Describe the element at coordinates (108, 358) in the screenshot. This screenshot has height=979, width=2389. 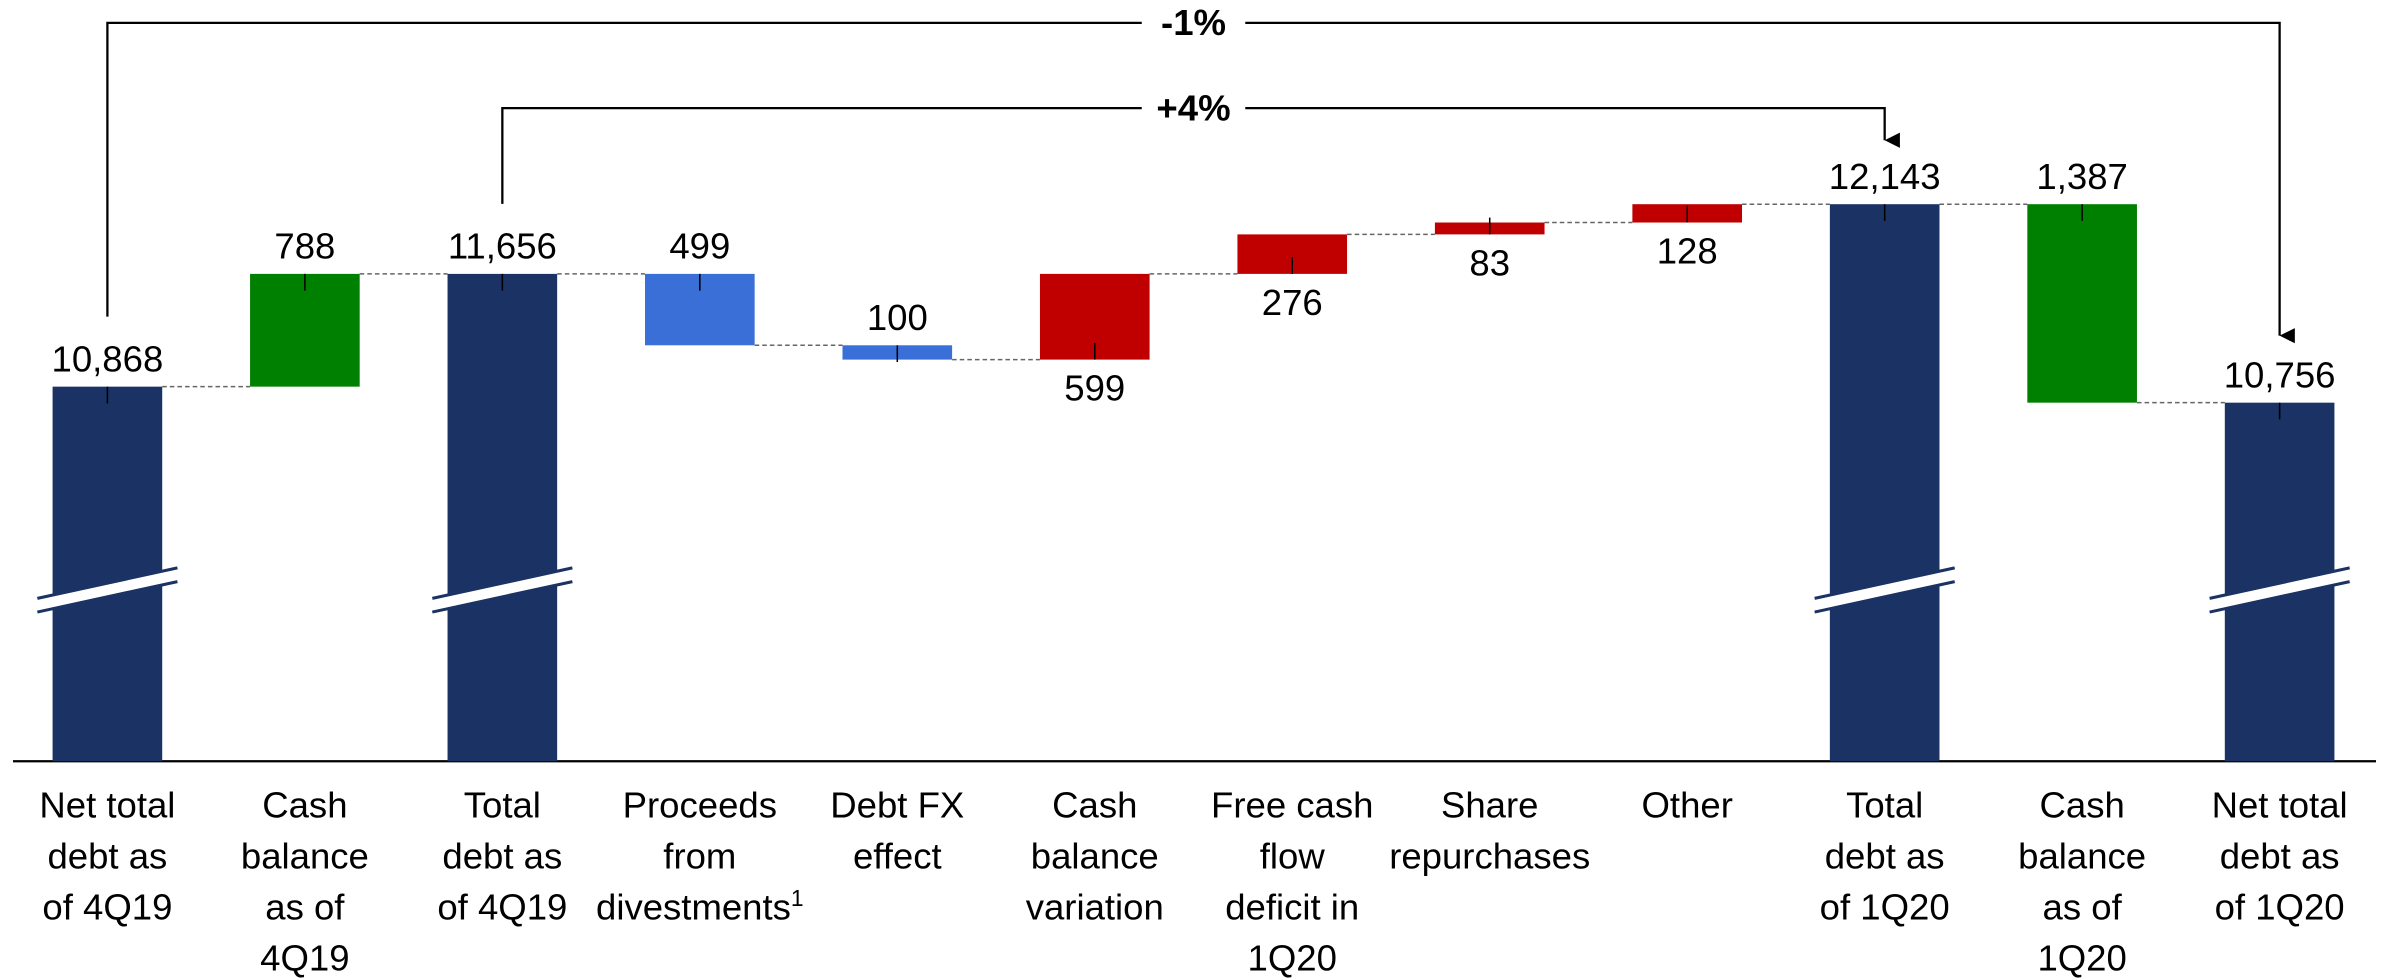
I see `value-label: 10,868` at that location.